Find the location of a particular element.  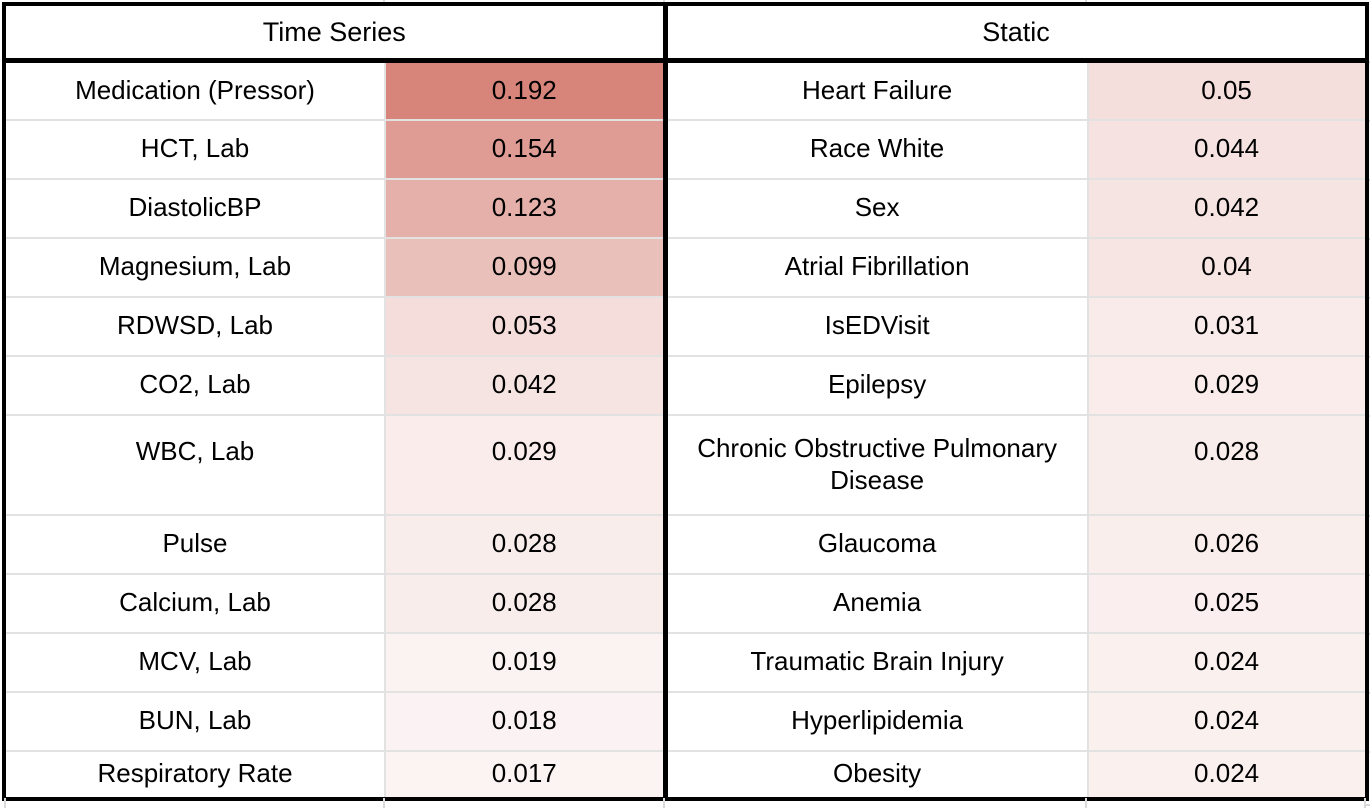

feature-name-cell: WBC, Lab is located at coordinates (195, 465).